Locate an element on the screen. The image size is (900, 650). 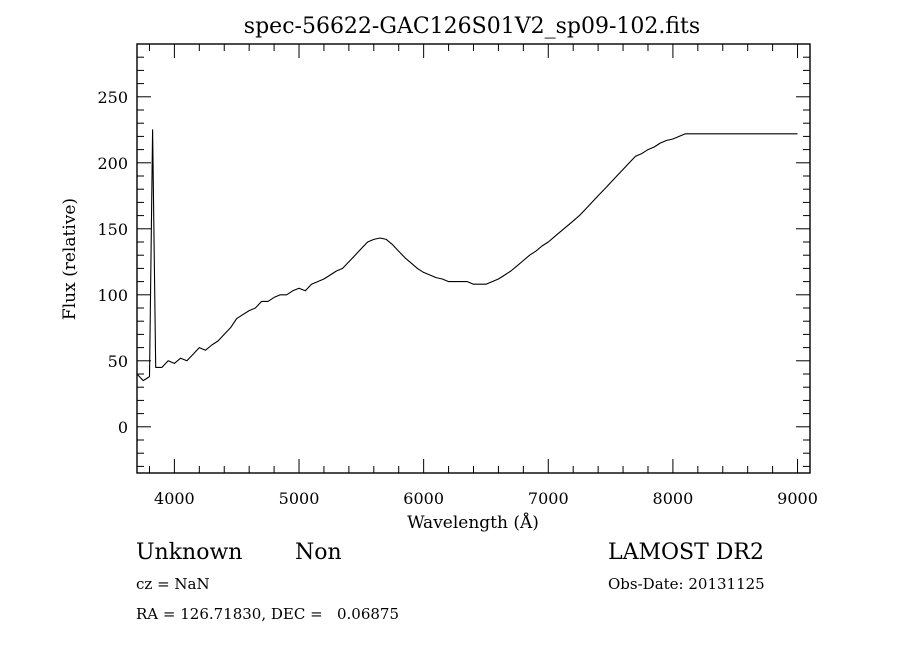
x-tick-label: 5000 is located at coordinates (299, 498).